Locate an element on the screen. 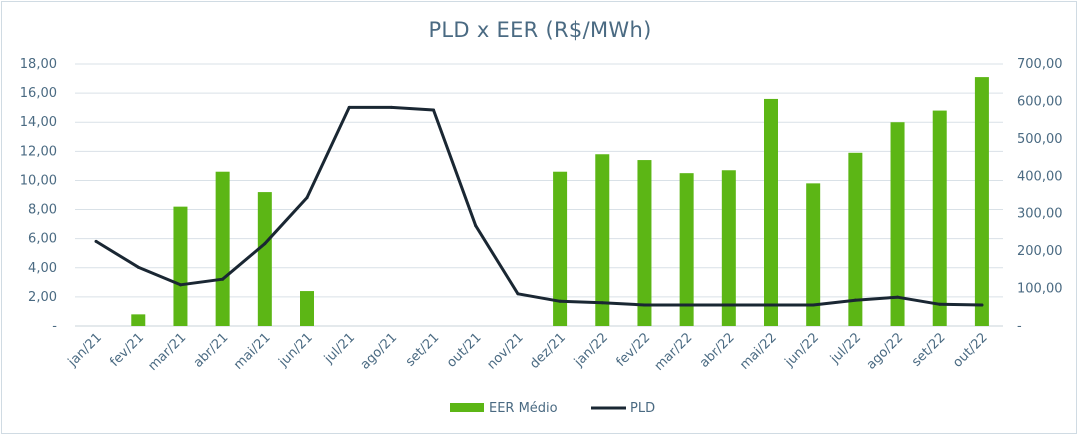  chart-title: PLD x EER (R$/MWh) is located at coordinates (540, 30).